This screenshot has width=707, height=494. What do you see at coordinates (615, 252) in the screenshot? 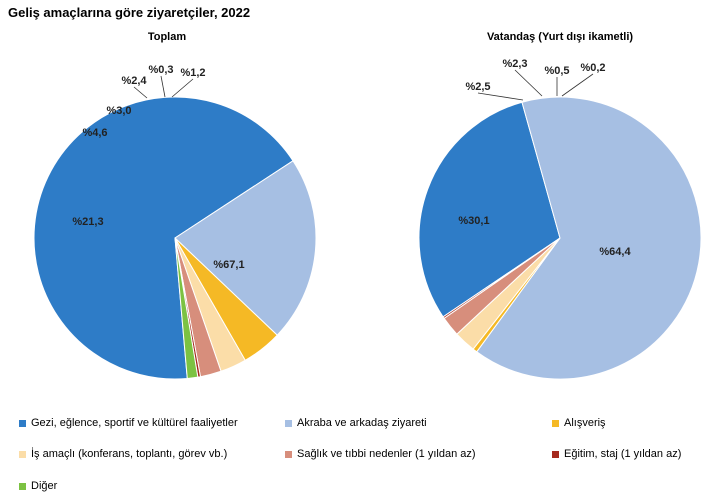
I see `data-label-1-1: %64,4` at bounding box center [615, 252].